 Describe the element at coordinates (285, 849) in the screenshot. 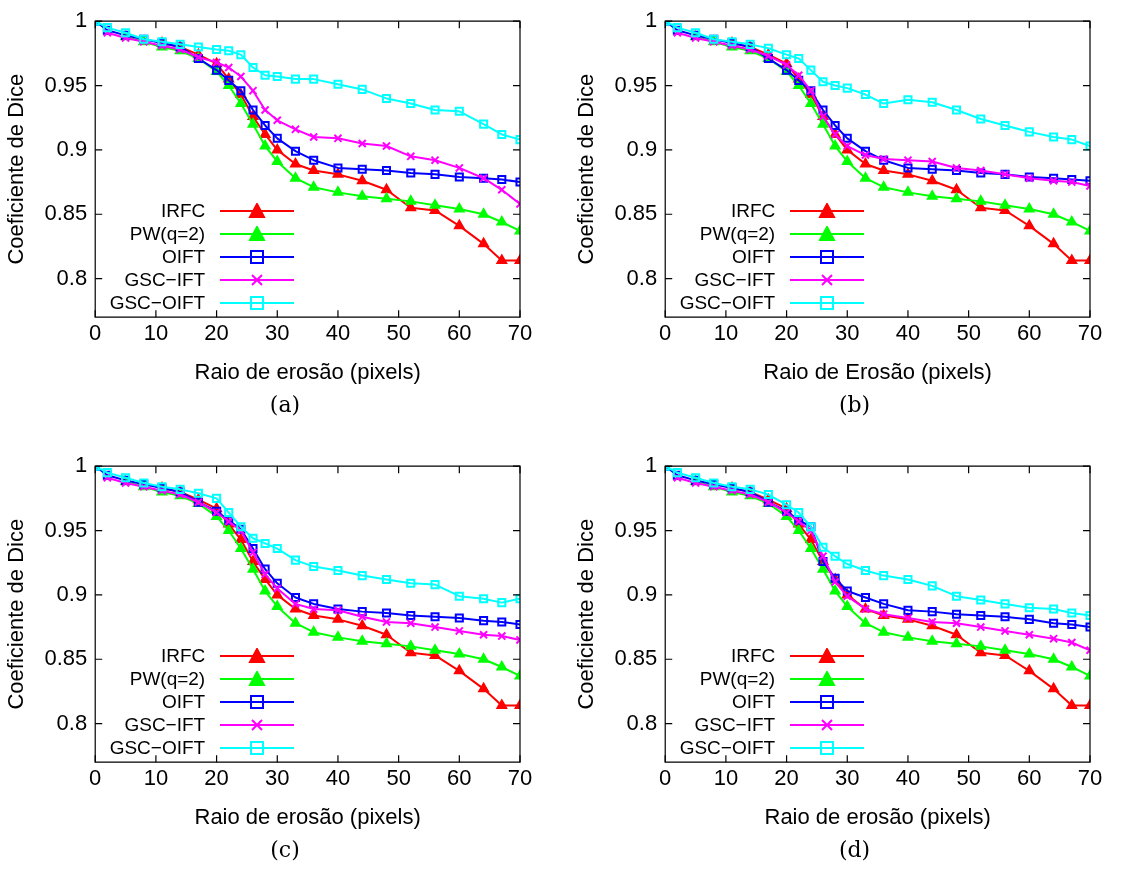

I see `text: (c)` at that location.